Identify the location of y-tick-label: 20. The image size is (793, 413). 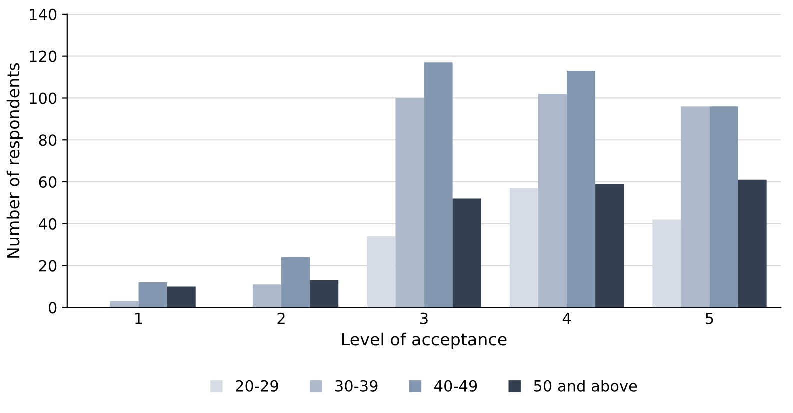
(48, 266).